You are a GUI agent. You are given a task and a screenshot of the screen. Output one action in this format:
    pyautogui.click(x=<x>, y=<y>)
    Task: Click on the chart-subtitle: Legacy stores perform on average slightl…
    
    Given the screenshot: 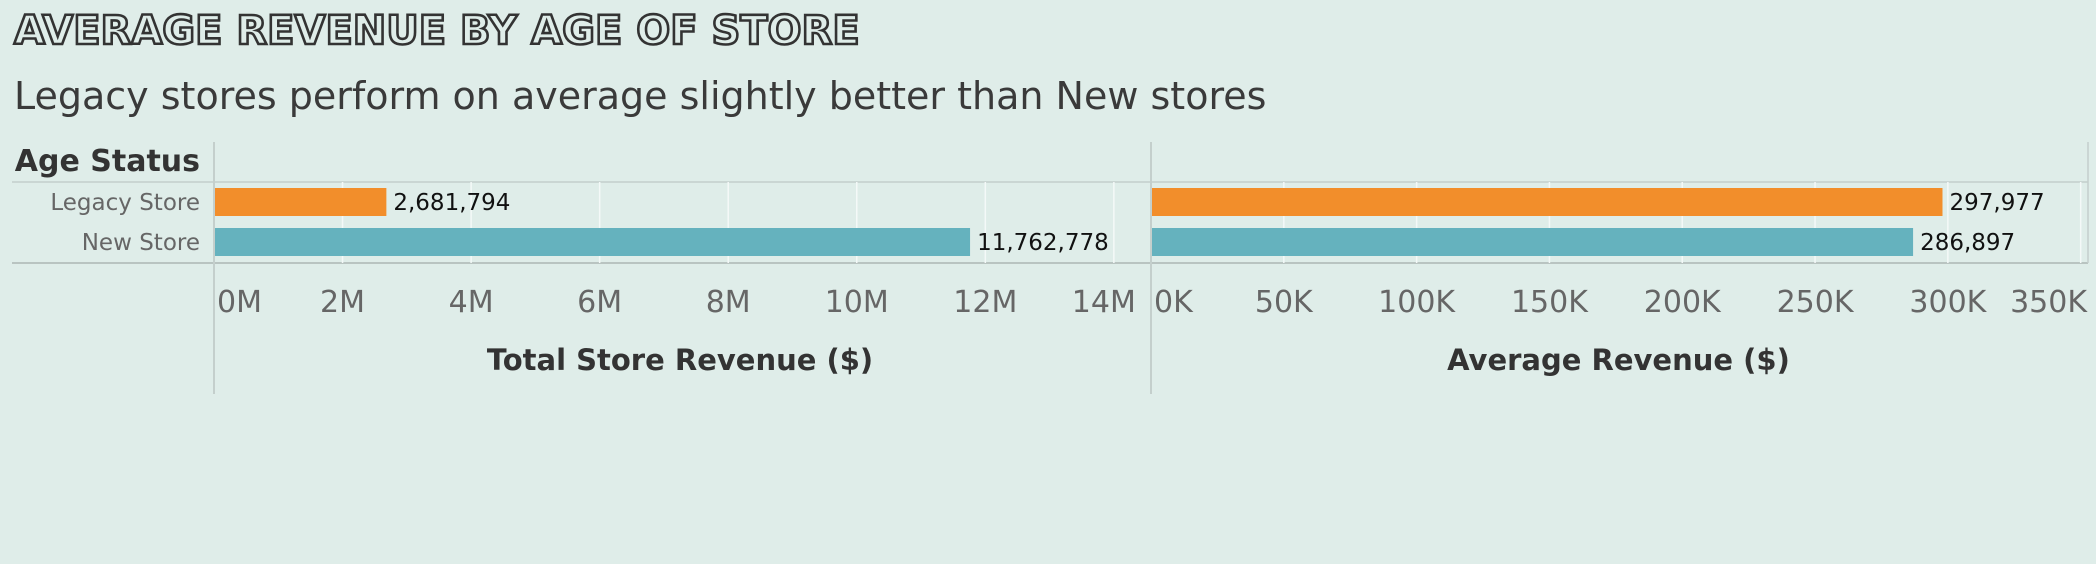 What is the action you would take?
    pyautogui.click(x=640, y=96)
    